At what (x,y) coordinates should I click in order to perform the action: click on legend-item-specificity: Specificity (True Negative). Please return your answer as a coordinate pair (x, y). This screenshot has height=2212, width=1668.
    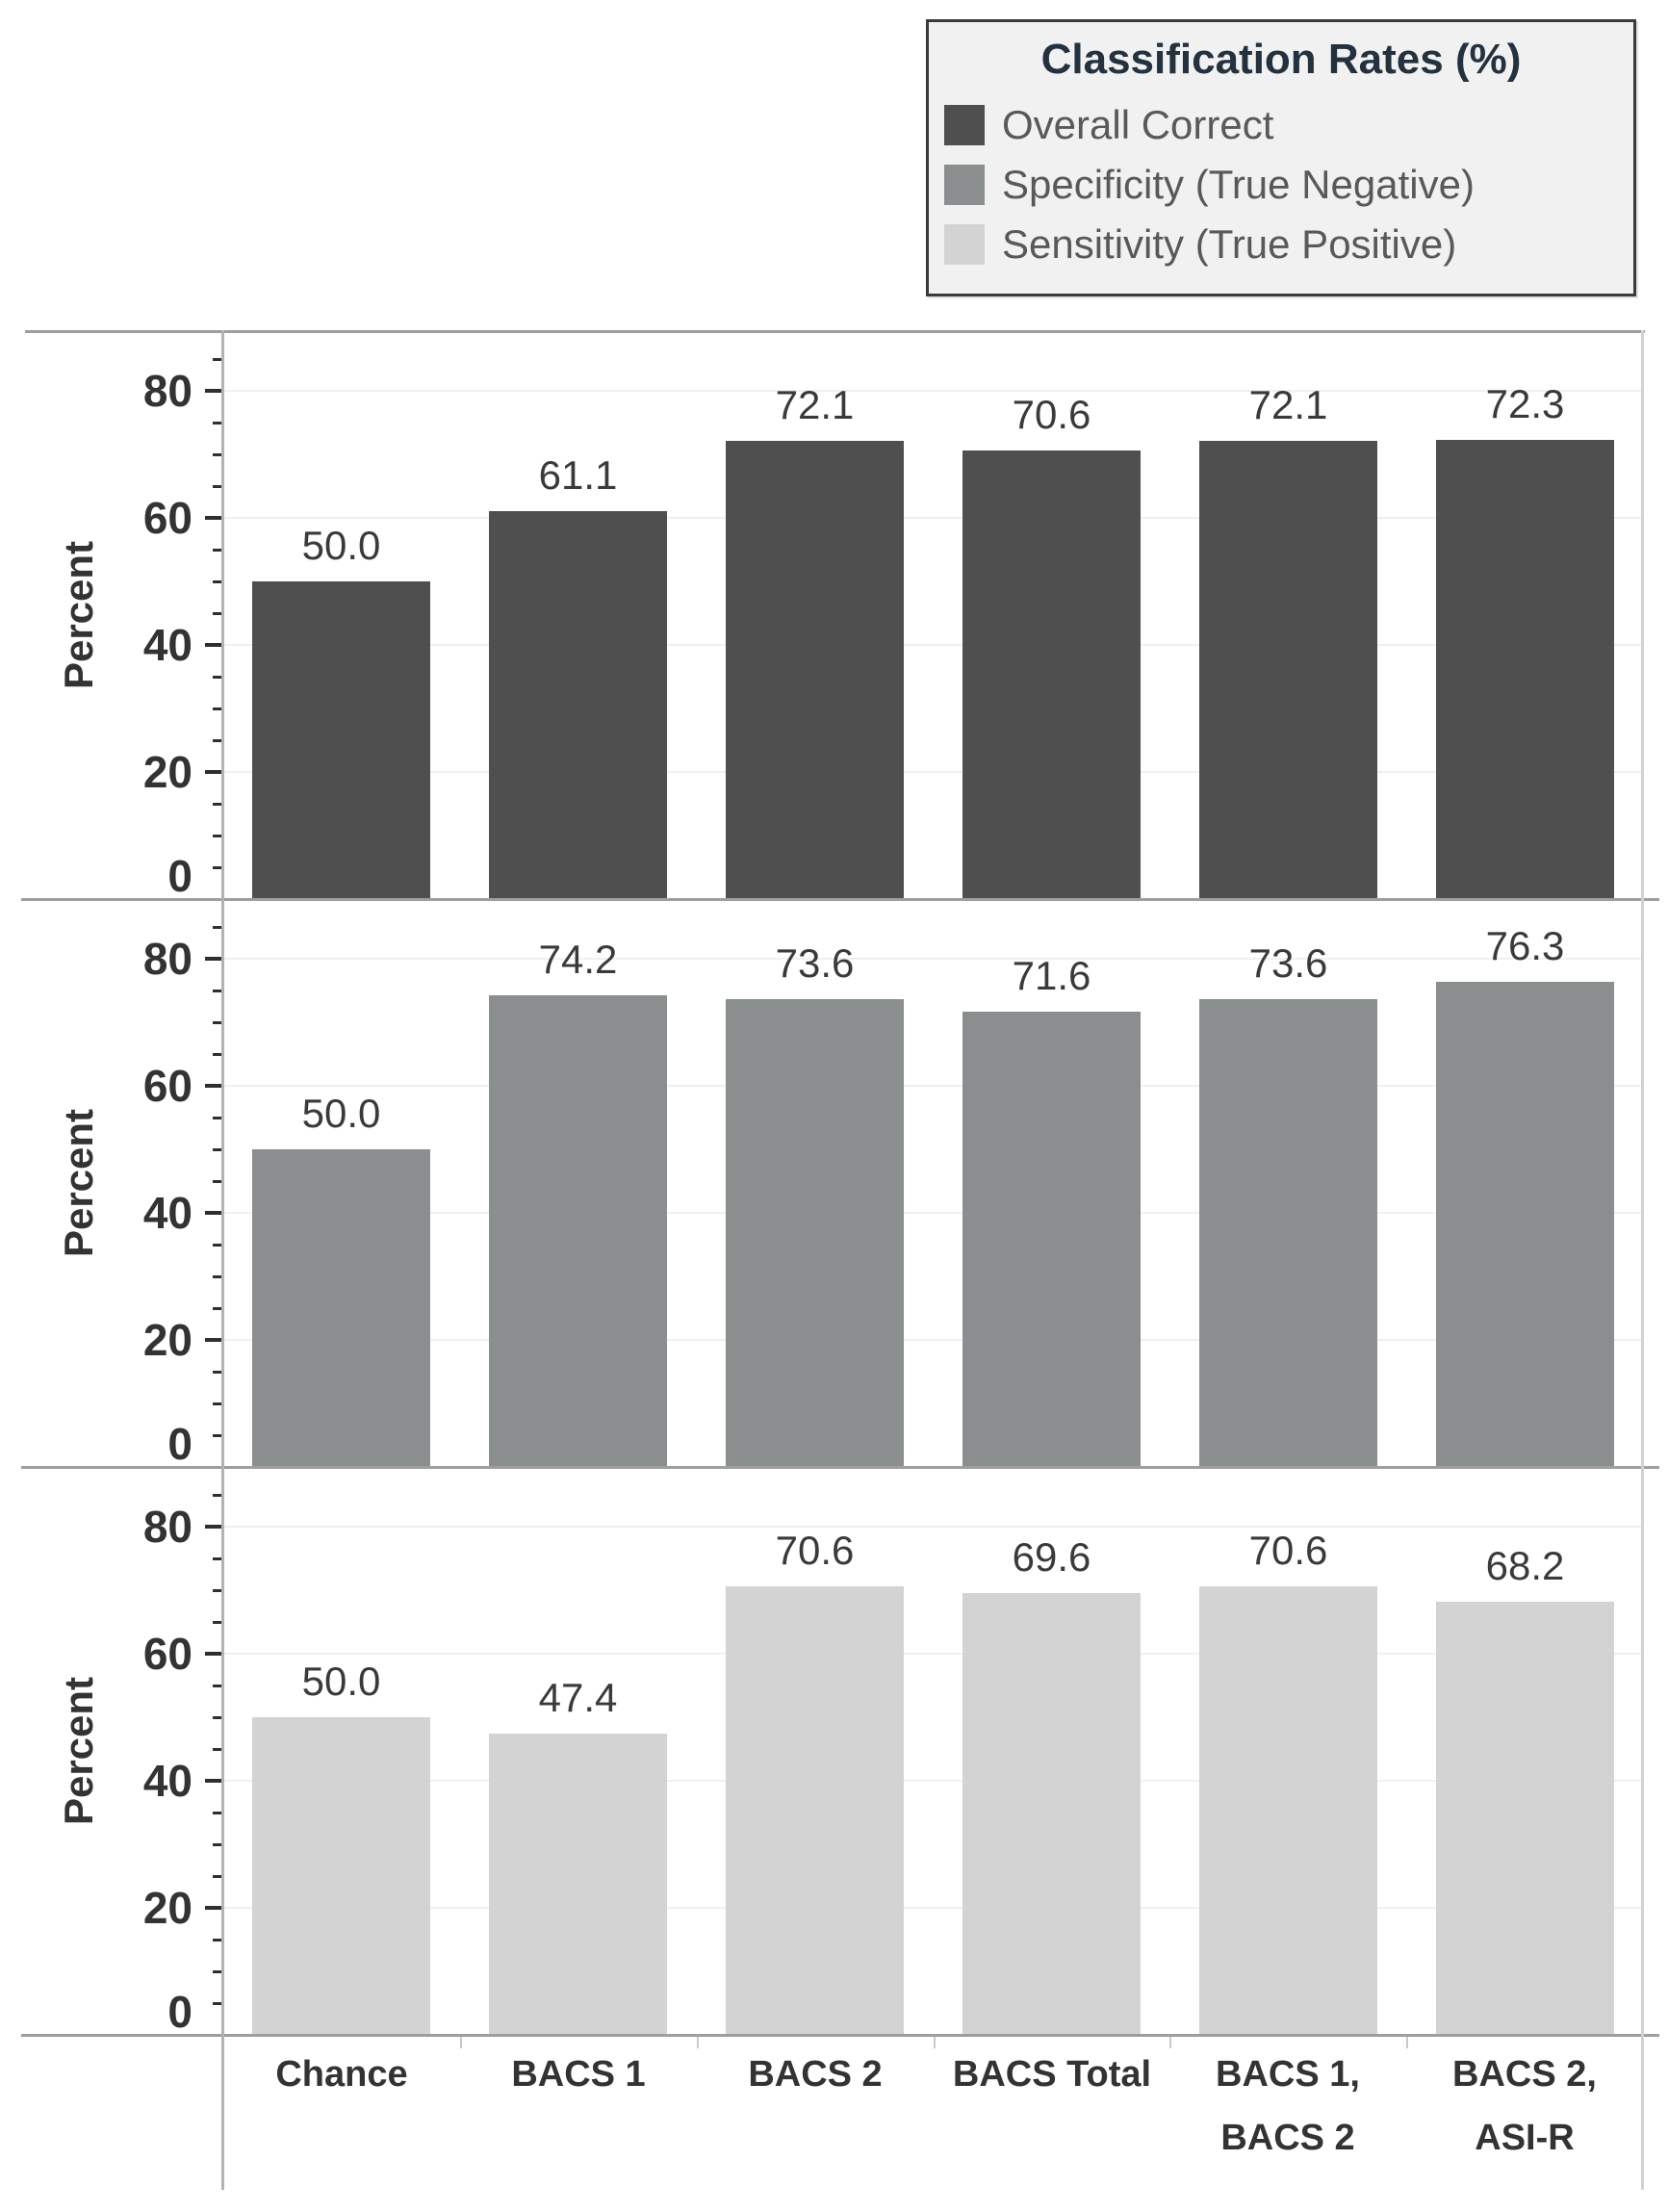
    Looking at the image, I should click on (1288, 185).